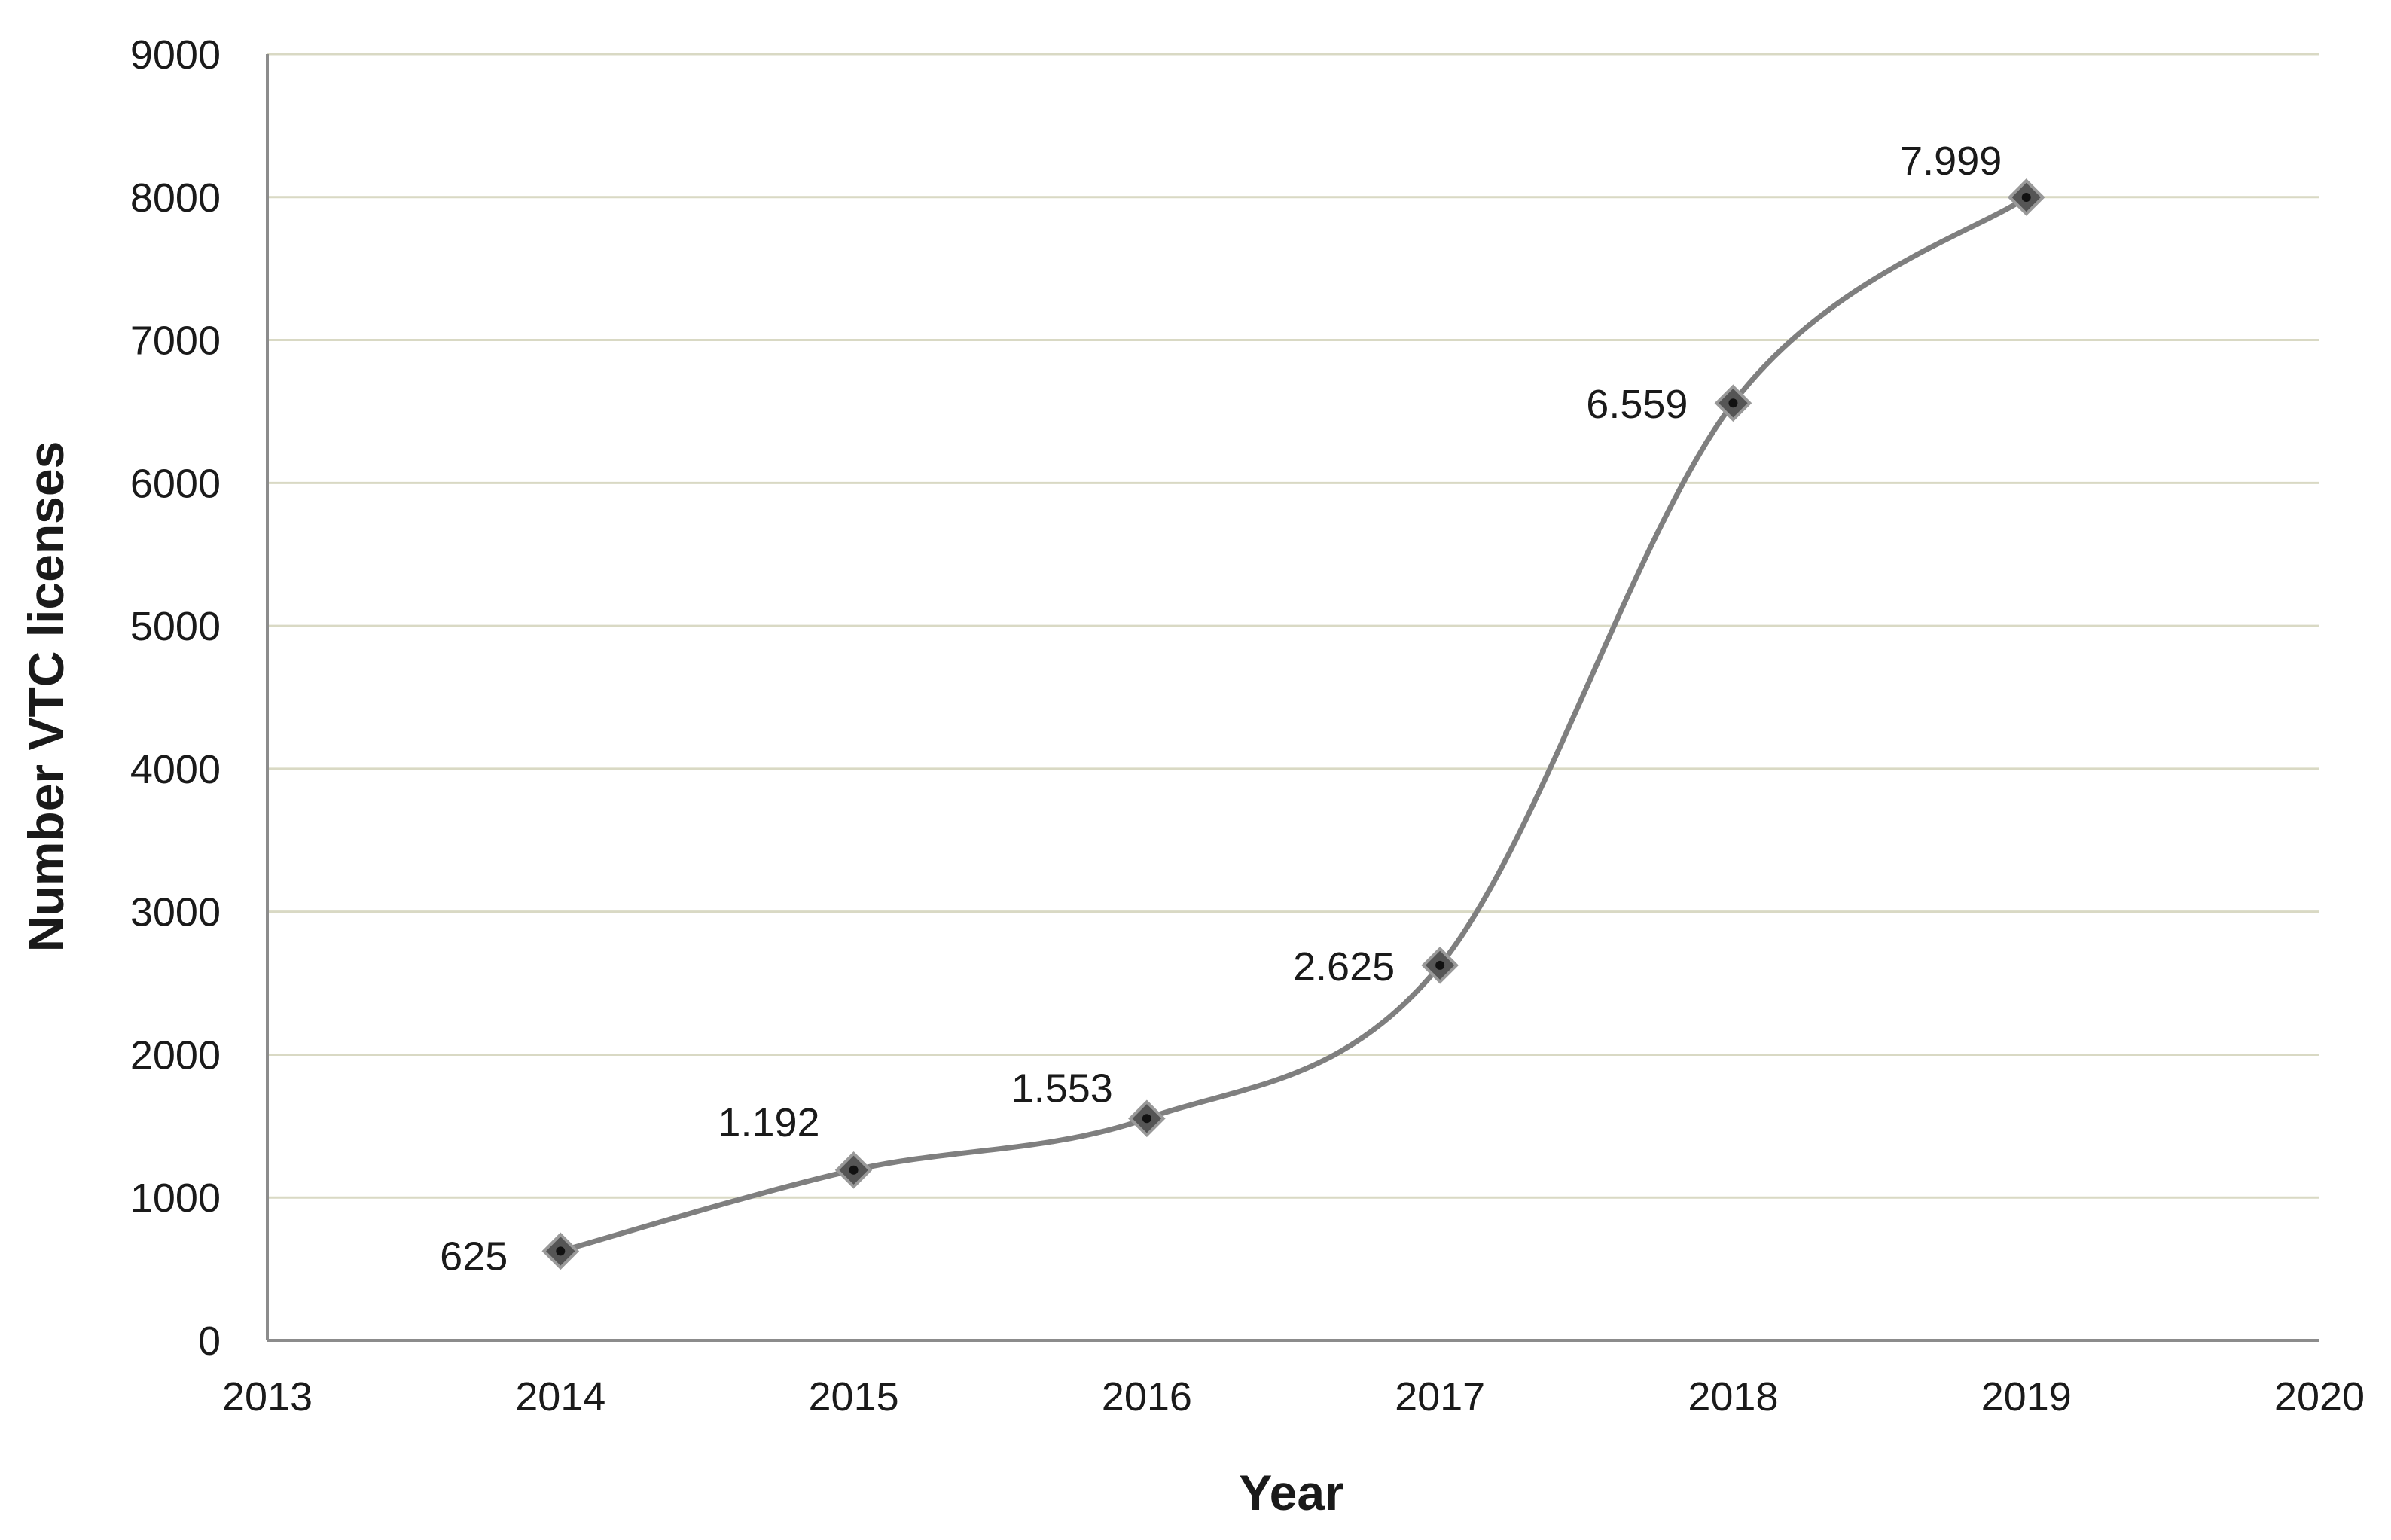 This screenshot has width=2391, height=1540. I want to click on x-tick-label-2016: 2016, so click(1147, 1397).